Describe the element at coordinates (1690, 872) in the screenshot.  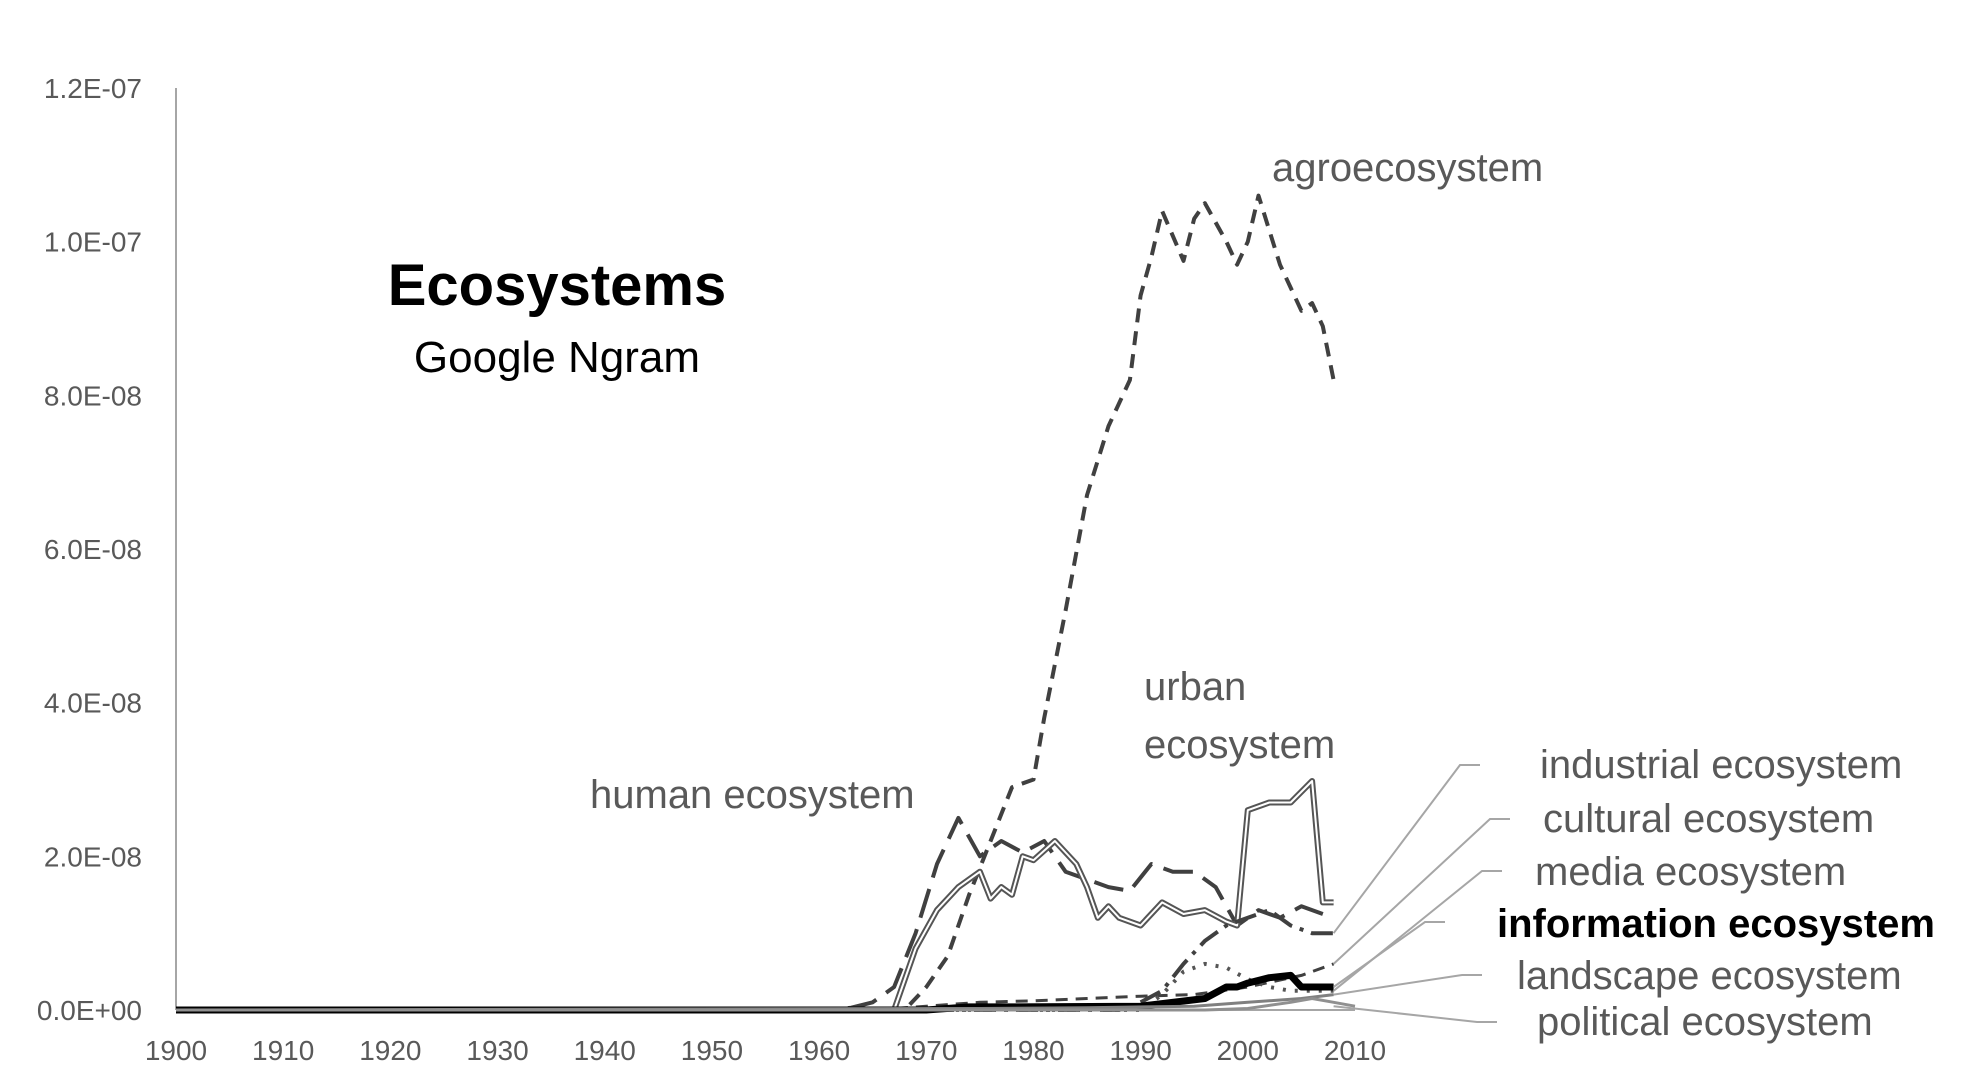
I see `label-media-ecosystem: media ecosystem` at that location.